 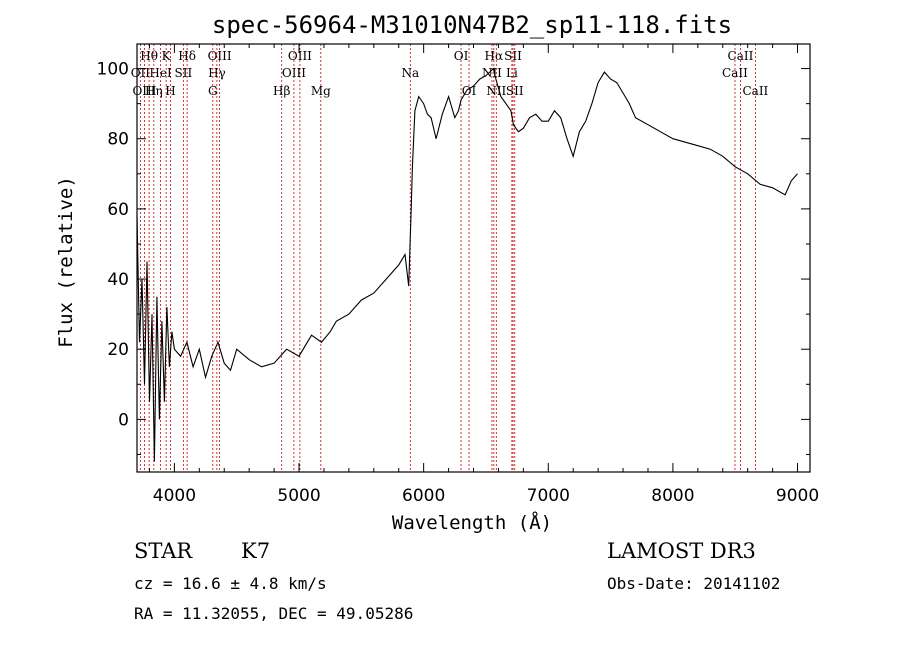 What do you see at coordinates (461, 56) in the screenshot?
I see `line-label-17: OI` at bounding box center [461, 56].